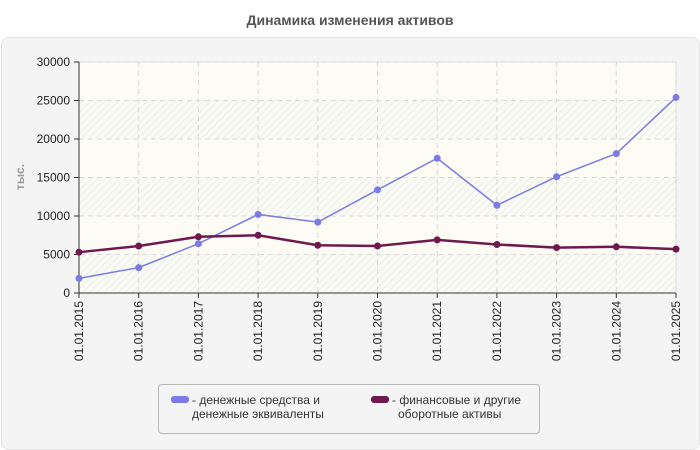  I want to click on x-tick-label: 01.01.2019, so click(318, 331).